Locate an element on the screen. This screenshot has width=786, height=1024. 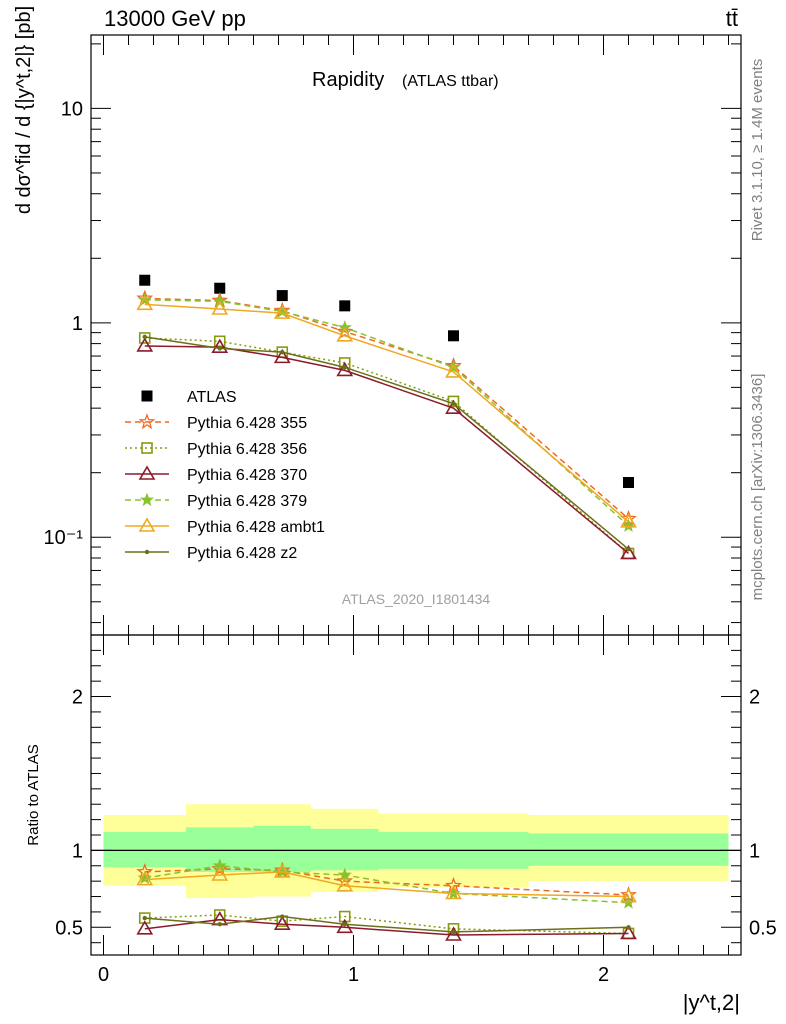
ratio-xlabel: |y^t,2| is located at coordinates (711, 1002).